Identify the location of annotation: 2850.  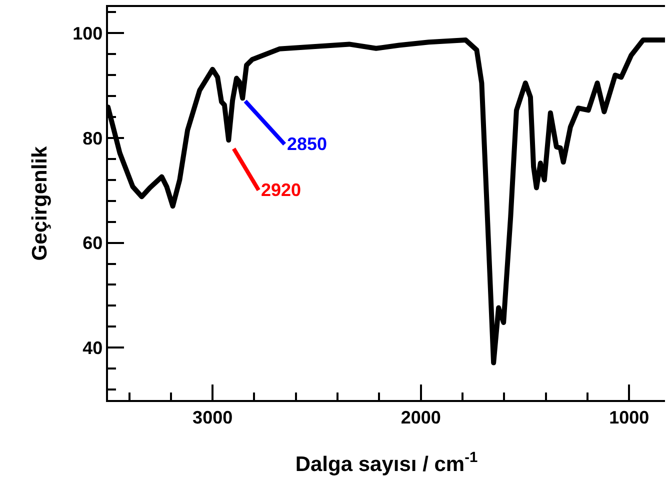
(307, 144).